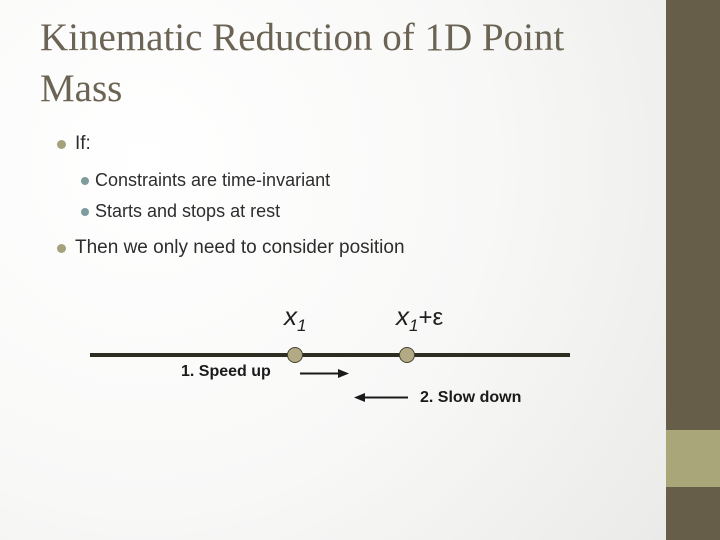 This screenshot has height=540, width=720. Describe the element at coordinates (431, 317) in the screenshot. I see `point-label-suffix: +ε` at that location.